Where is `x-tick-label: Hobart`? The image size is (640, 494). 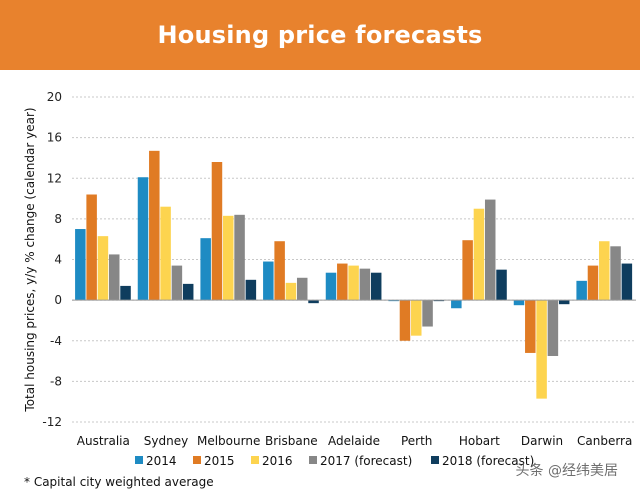
x-tick-label: Hobart is located at coordinates (479, 441).